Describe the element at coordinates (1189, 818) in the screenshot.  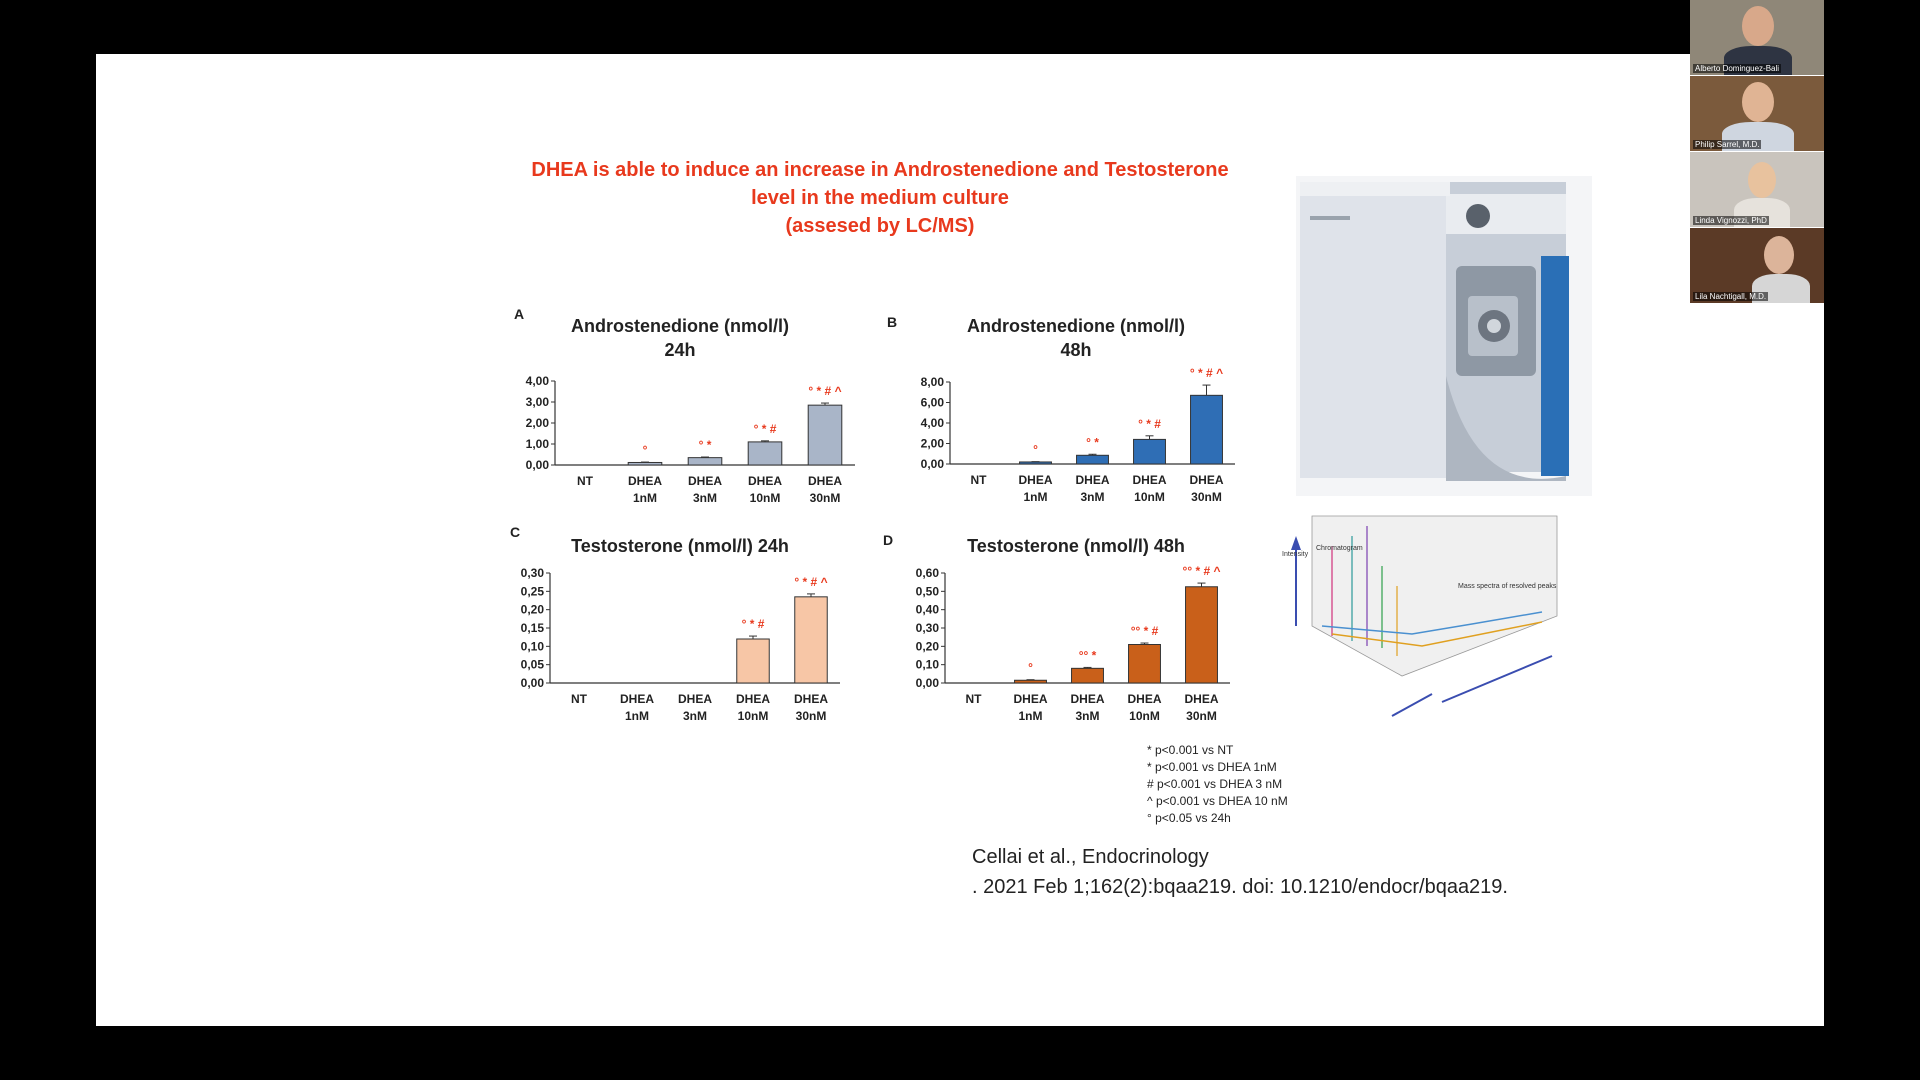
I see `legend-row: ° p<0.05 vs 24h` at that location.